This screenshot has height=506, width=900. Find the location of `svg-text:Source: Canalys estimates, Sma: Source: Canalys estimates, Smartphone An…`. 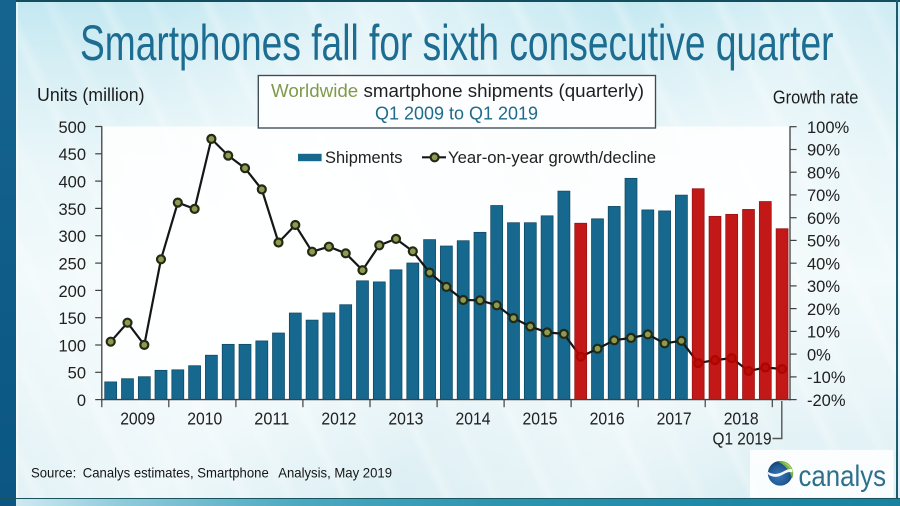

svg-text:Source: Canalys estimates, Sma: Source: Canalys estimates, Smartphone An… is located at coordinates (211, 472).